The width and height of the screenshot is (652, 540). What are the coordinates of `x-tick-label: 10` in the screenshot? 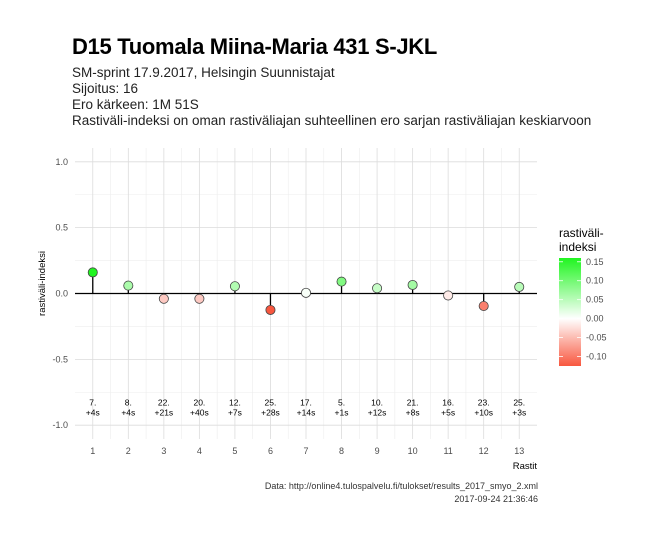 It's located at (413, 451).